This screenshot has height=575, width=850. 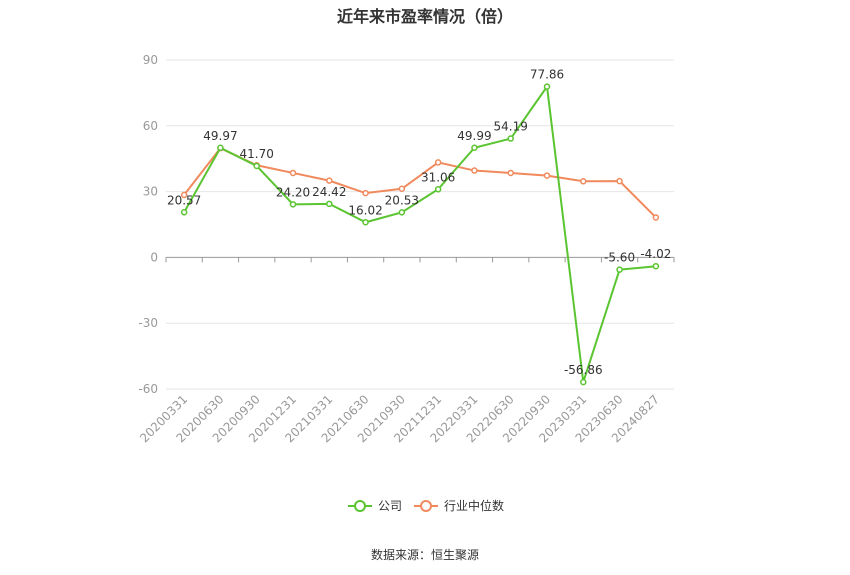 What do you see at coordinates (150, 60) in the screenshot?
I see `y-tick-label: 90` at bounding box center [150, 60].